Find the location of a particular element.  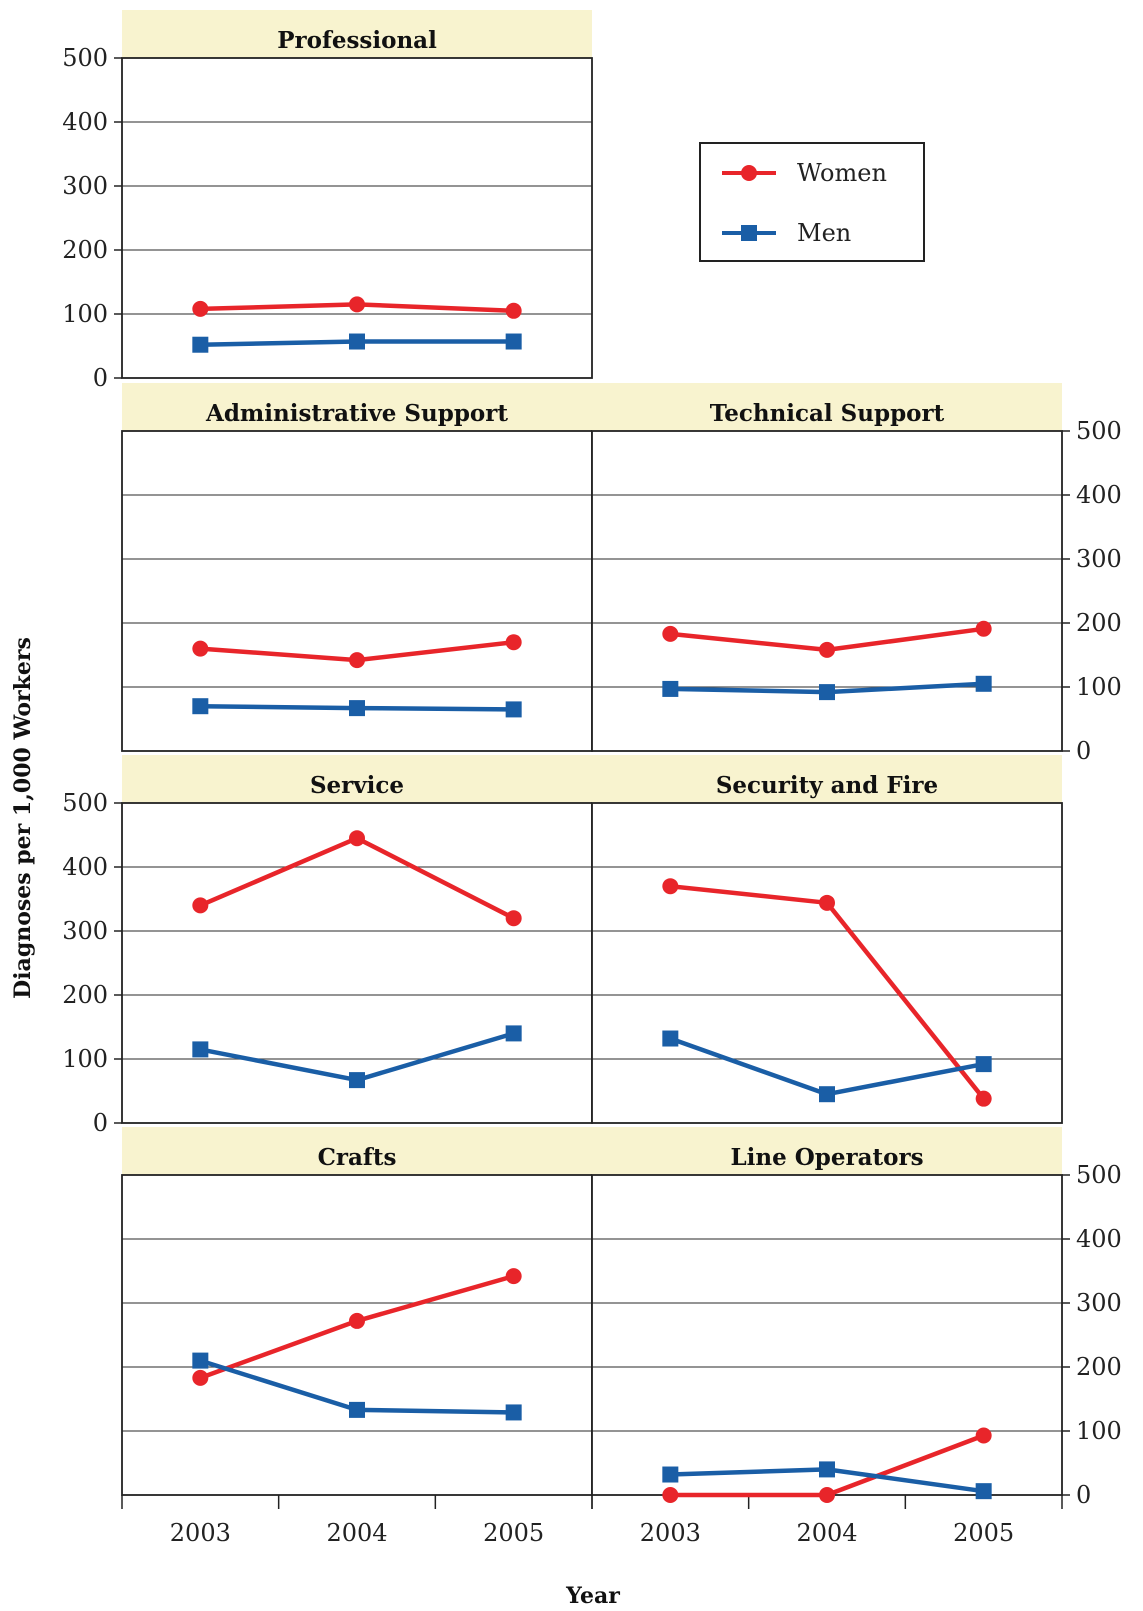

y-tick-label-technical-support-0: 0 is located at coordinates (1083, 751).